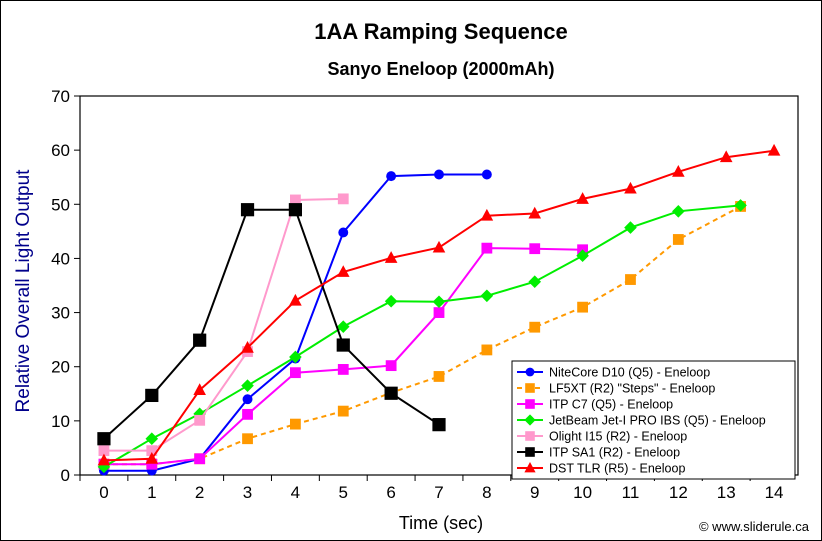 Image resolution: width=822 pixels, height=541 pixels. Describe the element at coordinates (199, 492) in the screenshot. I see `x-tick-label: 2` at that location.